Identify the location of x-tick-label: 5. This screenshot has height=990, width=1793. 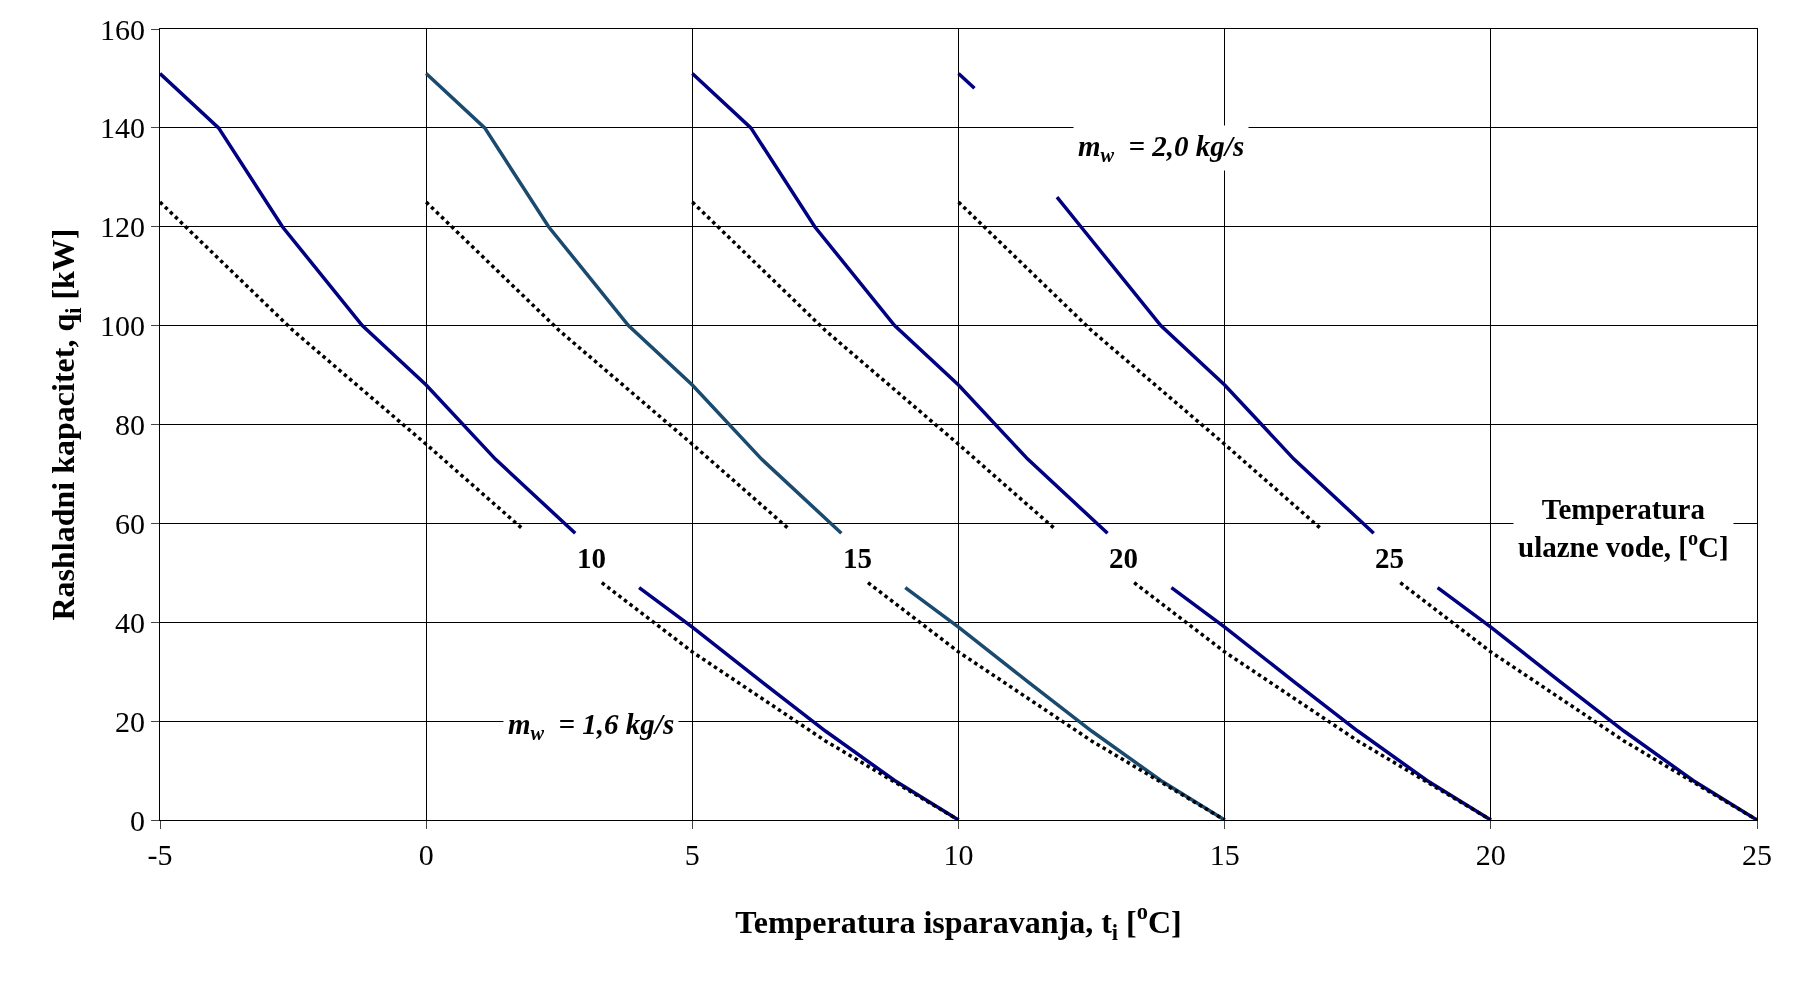
(692, 854).